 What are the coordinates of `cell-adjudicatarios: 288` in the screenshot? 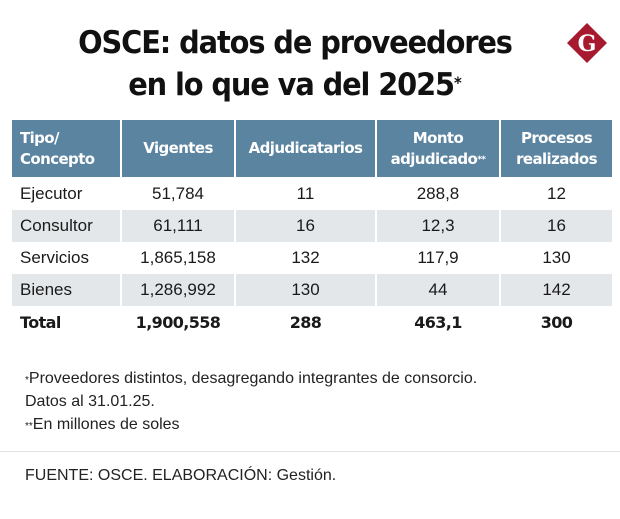 It's located at (305, 322).